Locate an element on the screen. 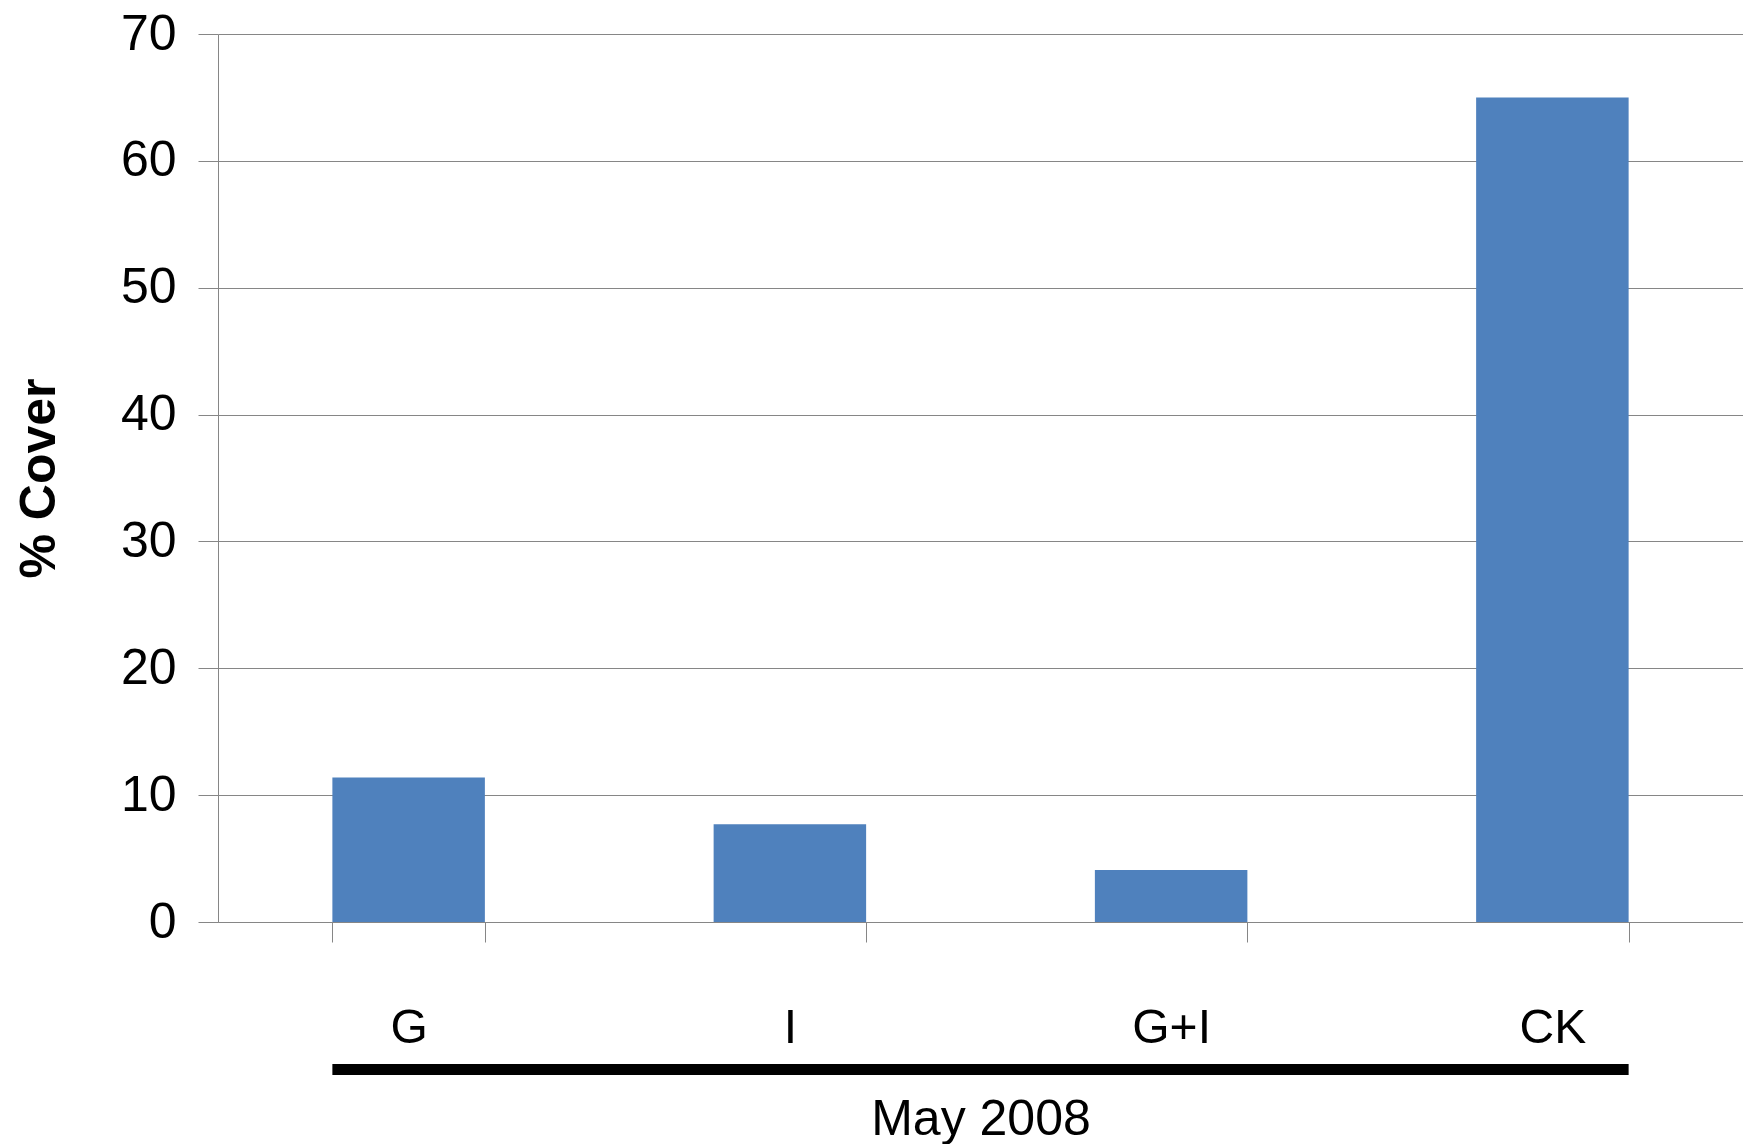 This screenshot has height=1144, width=1743. y-tick-label: 30 is located at coordinates (148, 539).